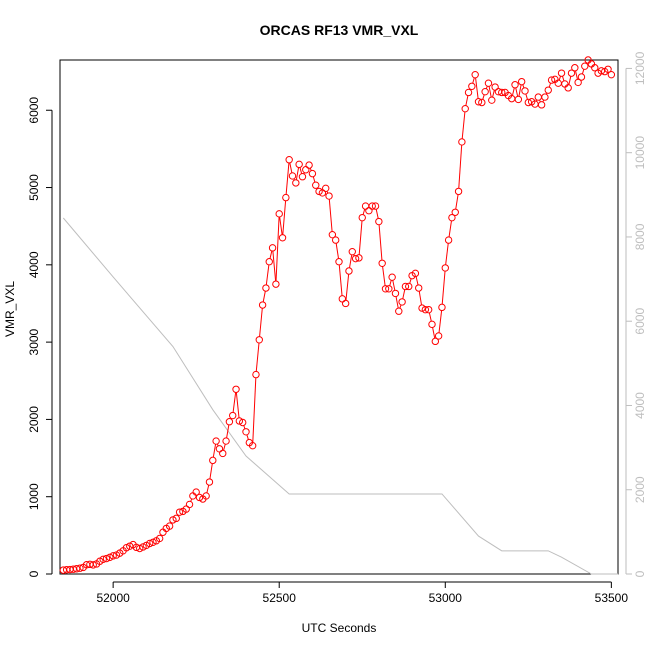 This screenshot has width=650, height=650. What do you see at coordinates (640, 321) in the screenshot?
I see `y2-tick-label: 6000` at bounding box center [640, 321].